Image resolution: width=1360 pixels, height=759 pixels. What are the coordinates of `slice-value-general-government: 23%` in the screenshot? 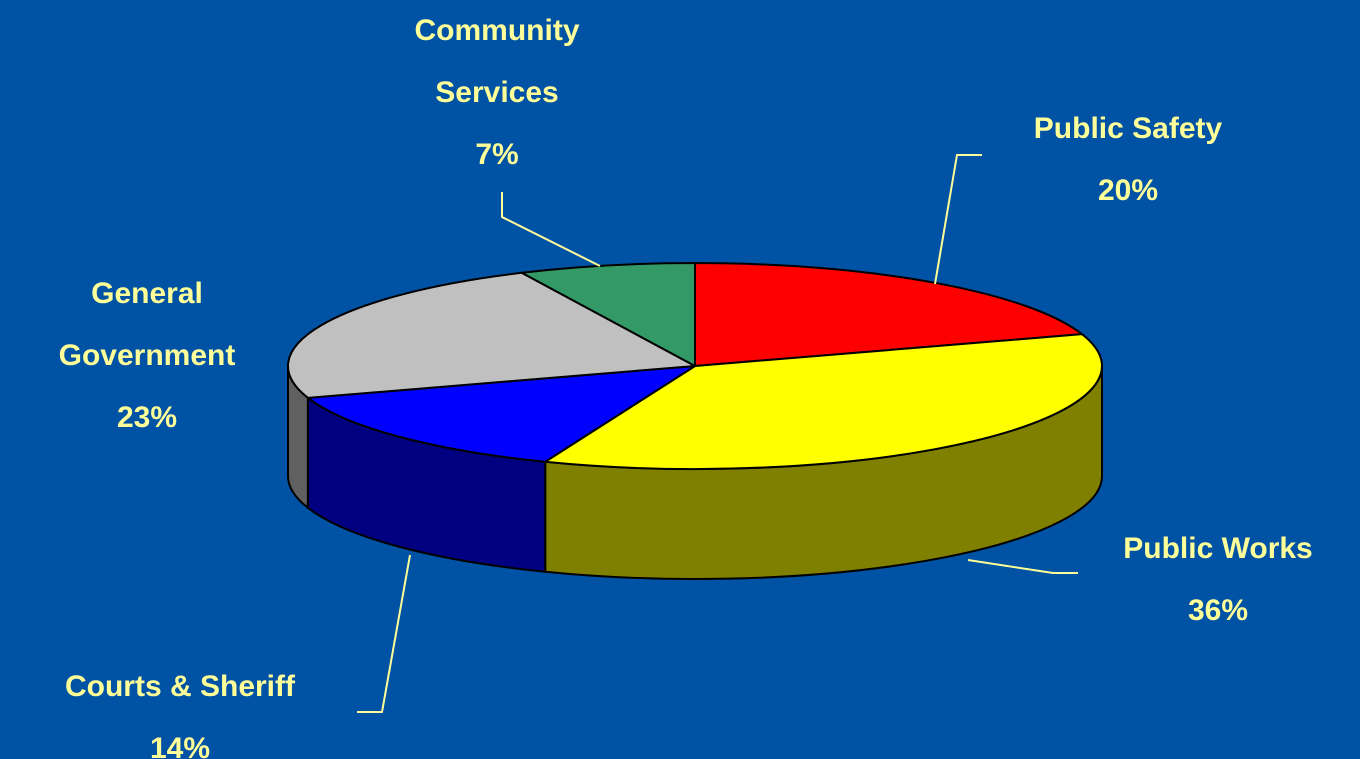 It's located at (147, 417).